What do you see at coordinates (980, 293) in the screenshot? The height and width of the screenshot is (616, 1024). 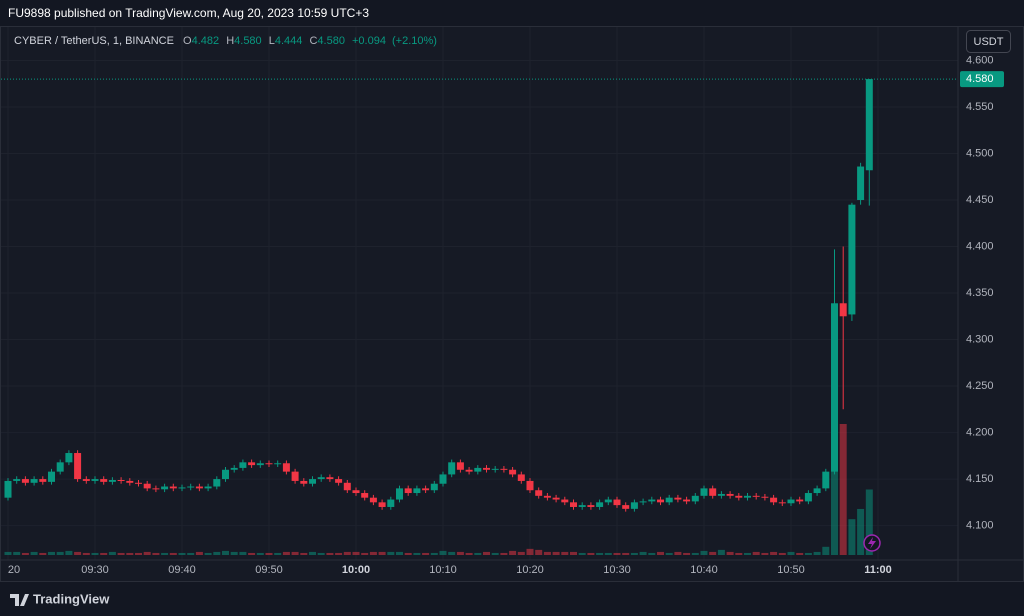 I see `y-tick-label: 4.350` at bounding box center [980, 293].